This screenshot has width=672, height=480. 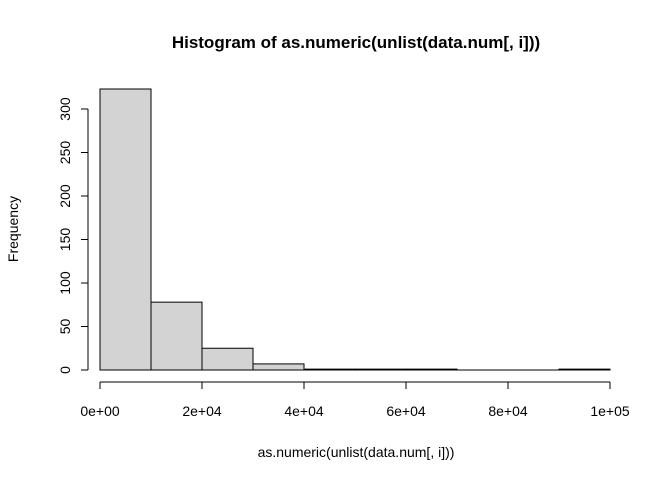 I want to click on y-axis-label: Frequency, so click(x=13, y=229).